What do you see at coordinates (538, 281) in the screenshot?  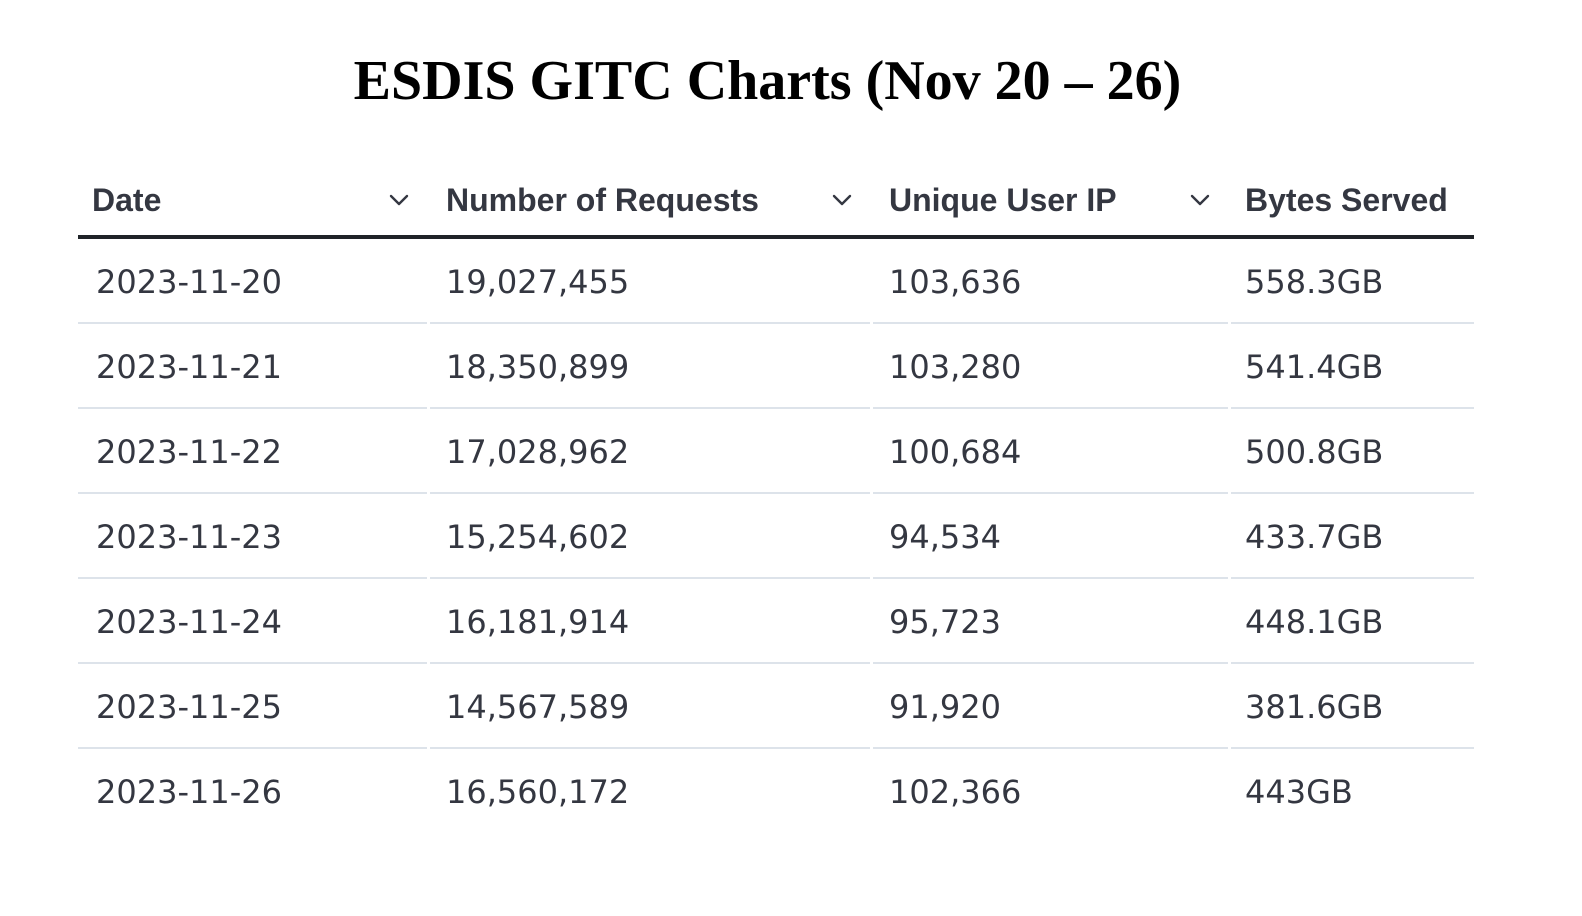 I see `cell-number-of-requests: 19,027,455` at bounding box center [538, 281].